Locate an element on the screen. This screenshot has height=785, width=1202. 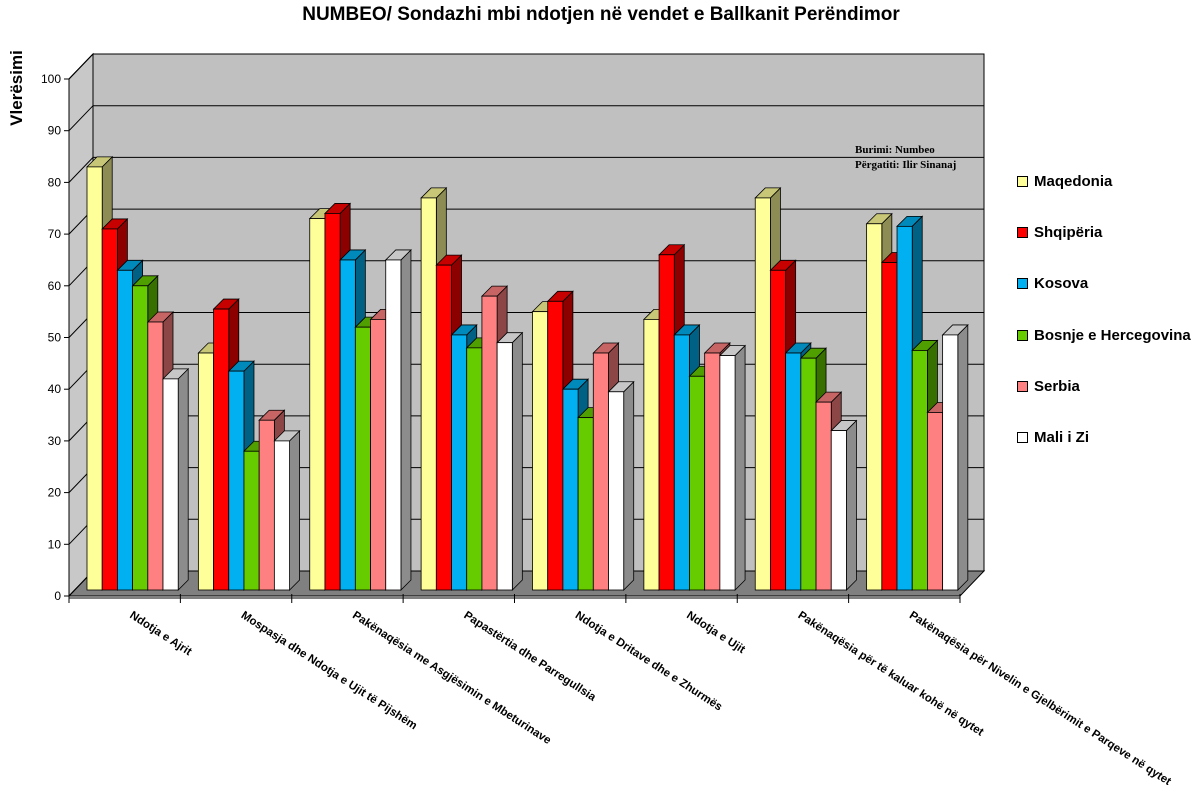
y-tick-label: 80 is located at coordinates (55, 182).